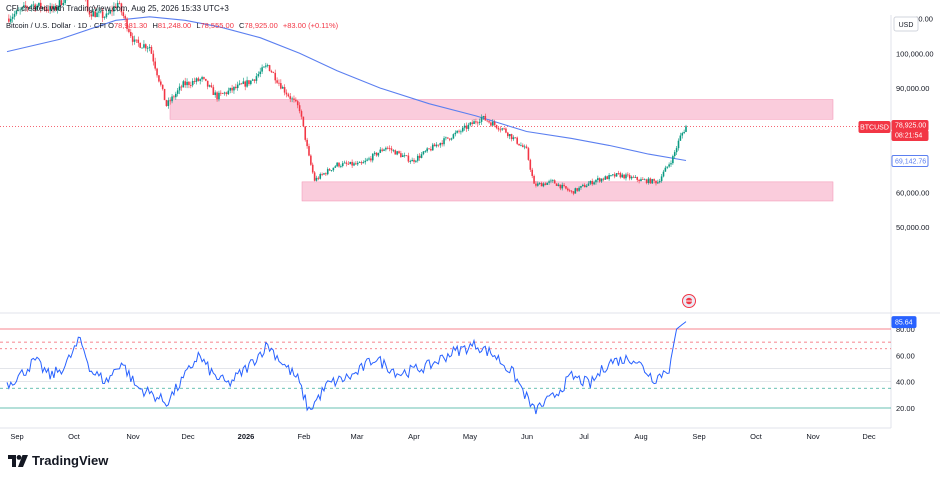 The image size is (940, 478). What do you see at coordinates (188, 436) in the screenshot?
I see `time-tick-label: Dec` at bounding box center [188, 436].